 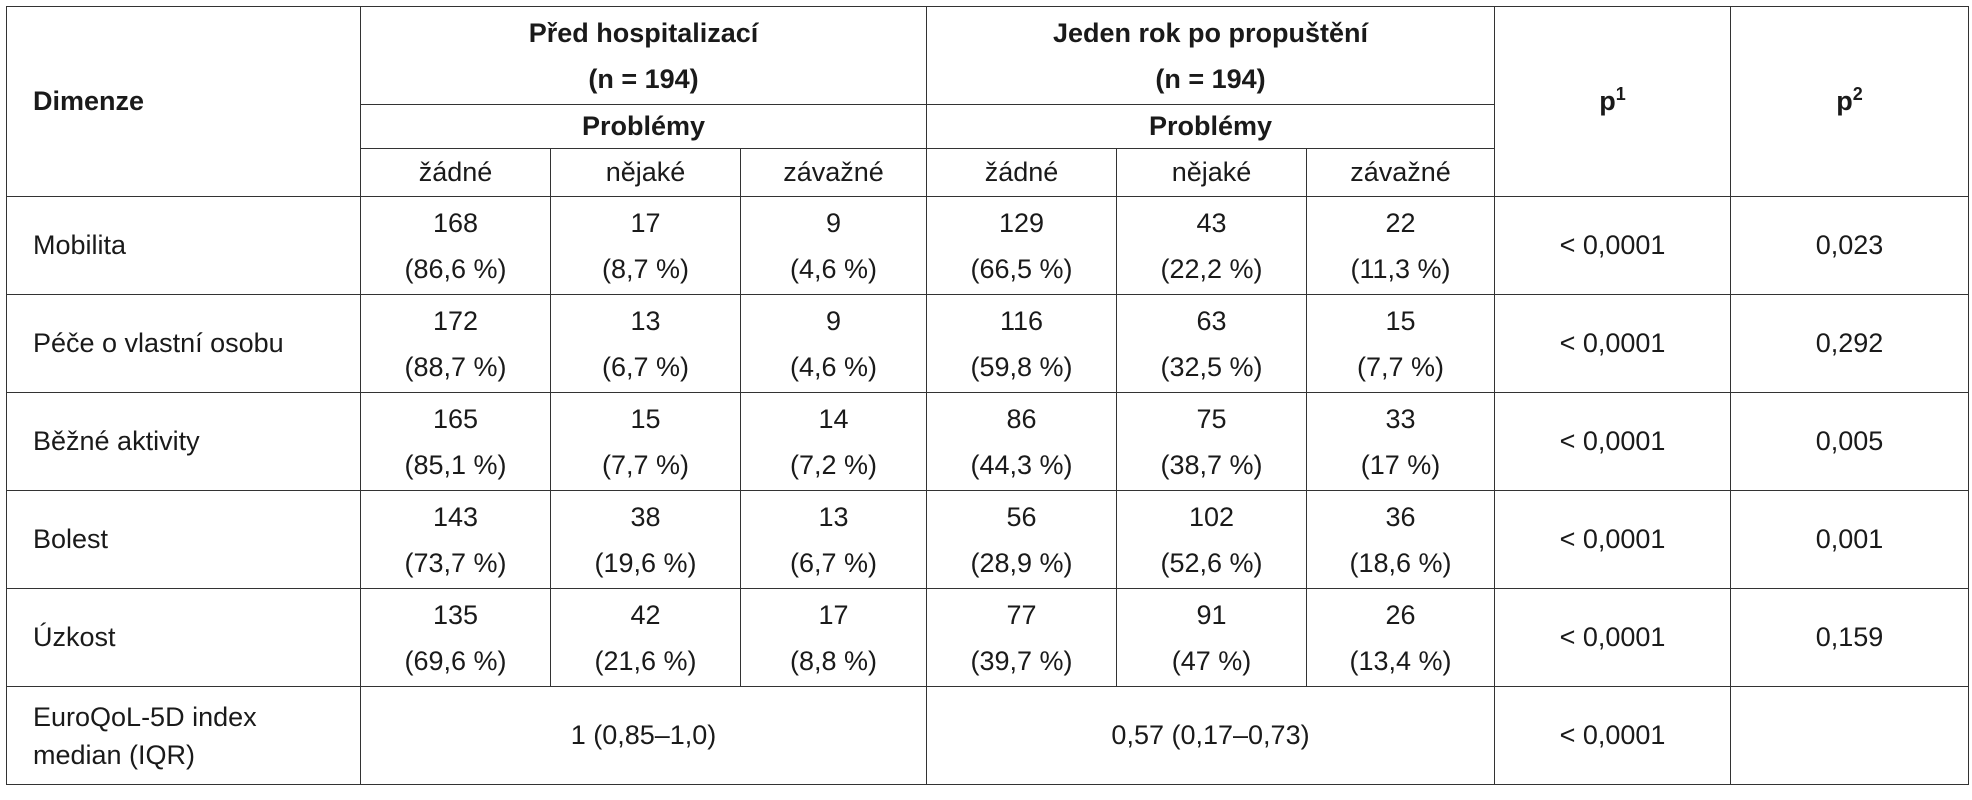 What do you see at coordinates (645, 660) in the screenshot?
I see `percent-value: (21,6 %)` at bounding box center [645, 660].